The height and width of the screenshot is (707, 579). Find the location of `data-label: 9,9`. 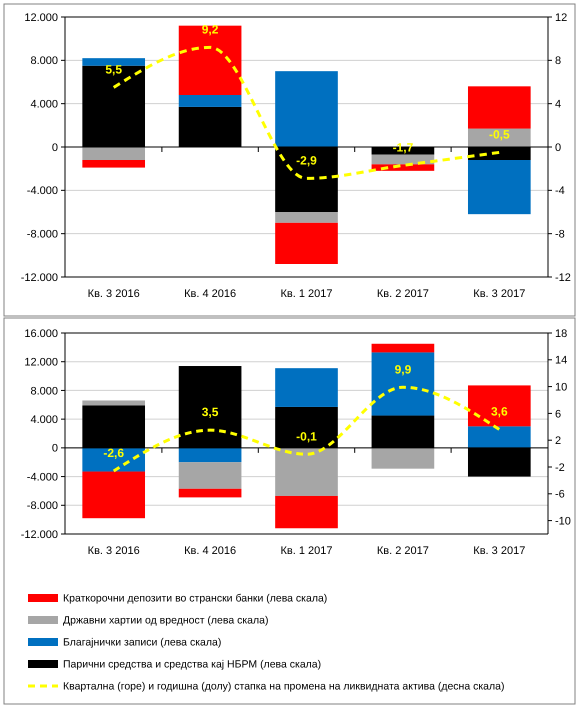

data-label: 9,9 is located at coordinates (403, 369).